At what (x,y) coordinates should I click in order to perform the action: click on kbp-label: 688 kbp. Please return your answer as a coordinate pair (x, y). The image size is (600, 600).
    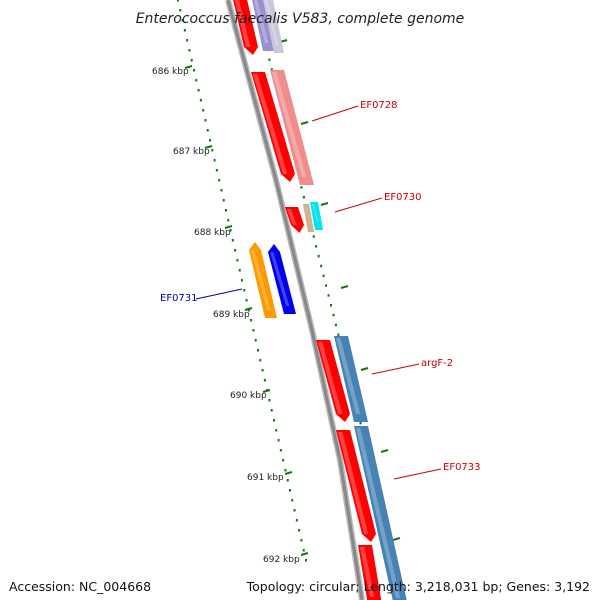
    Looking at the image, I should click on (212, 233).